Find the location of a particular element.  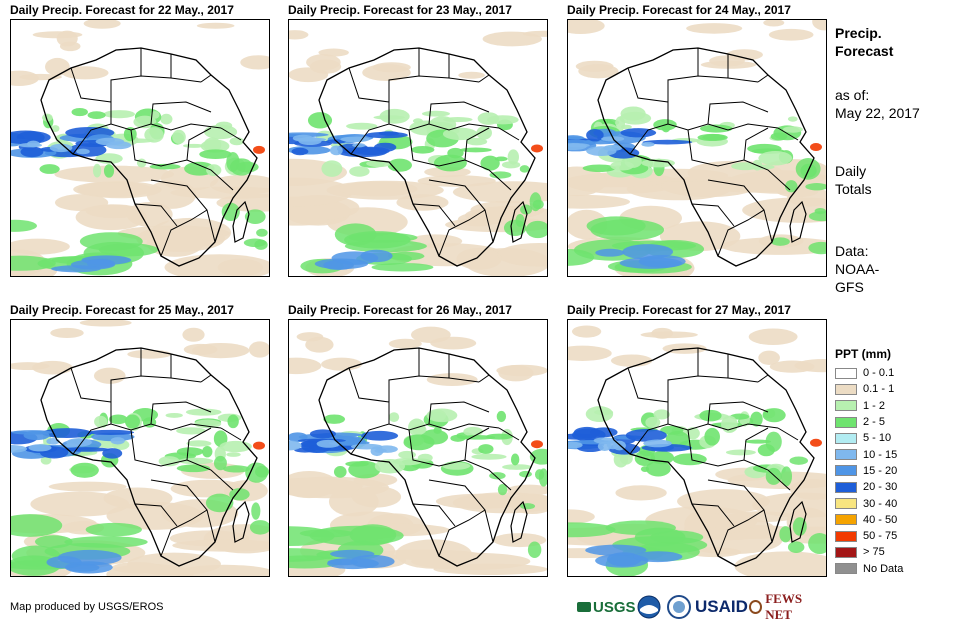

legend-item: 1 - 2 is located at coordinates (895, 406).